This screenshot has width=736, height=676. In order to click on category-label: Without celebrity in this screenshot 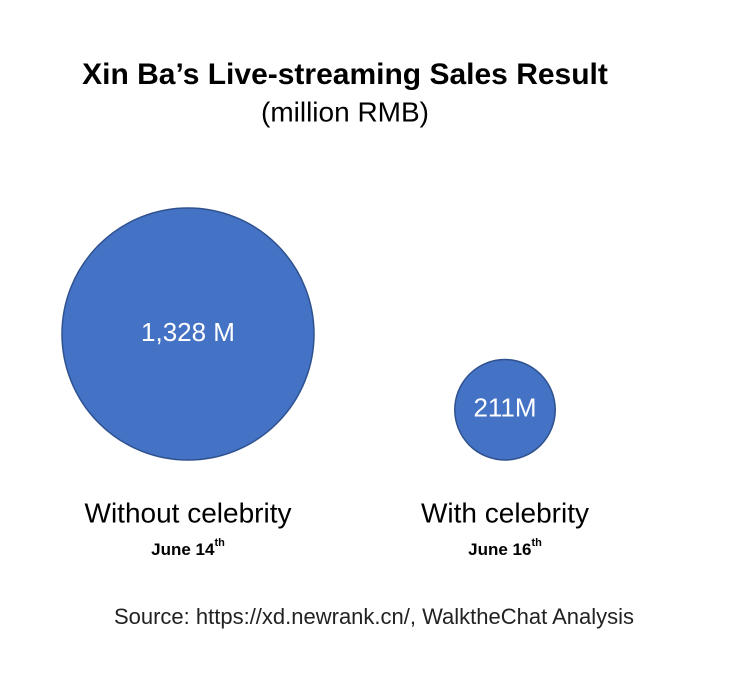, I will do `click(188, 512)`.